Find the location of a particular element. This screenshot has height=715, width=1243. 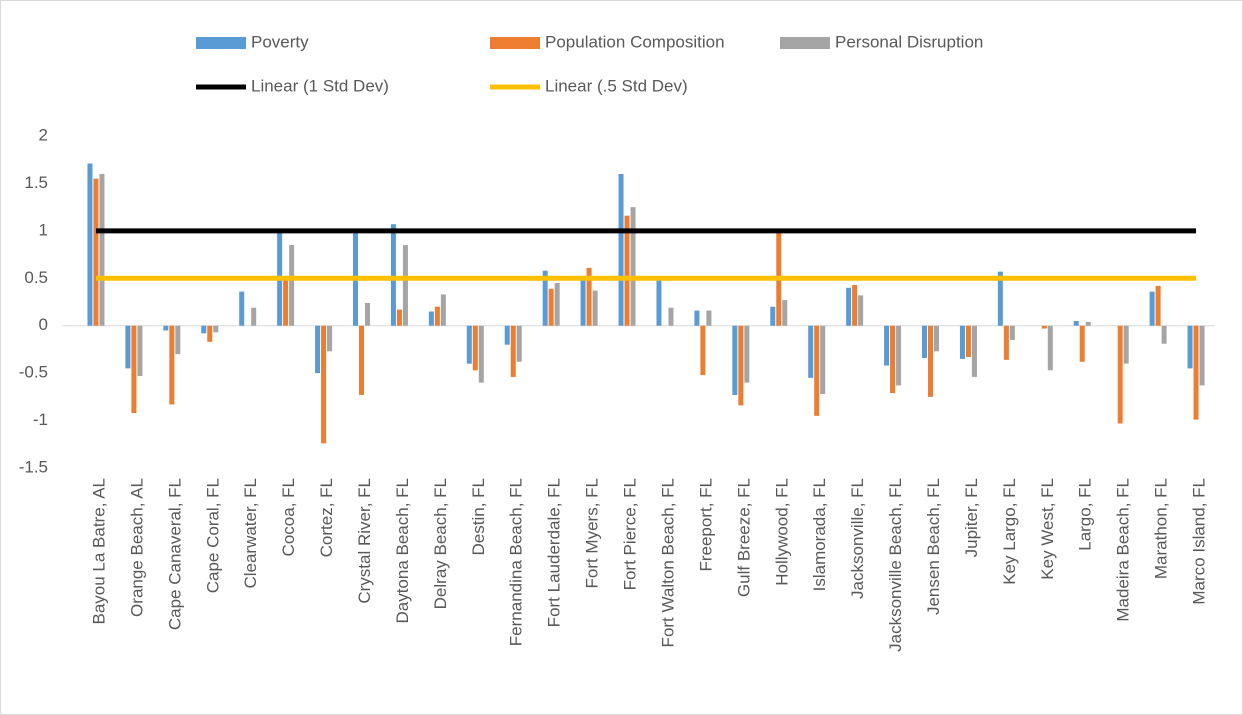

x-tick-label: Crystal River, FL is located at coordinates (364, 541).